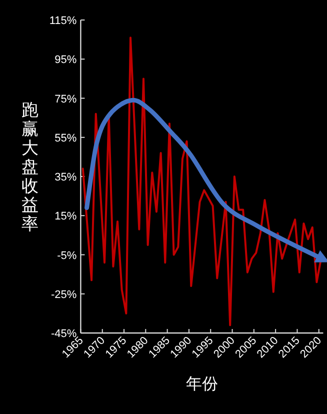 The height and width of the screenshot is (414, 327). What do you see at coordinates (65, 216) in the screenshot?
I see `y-tick-label: 15%` at bounding box center [65, 216].